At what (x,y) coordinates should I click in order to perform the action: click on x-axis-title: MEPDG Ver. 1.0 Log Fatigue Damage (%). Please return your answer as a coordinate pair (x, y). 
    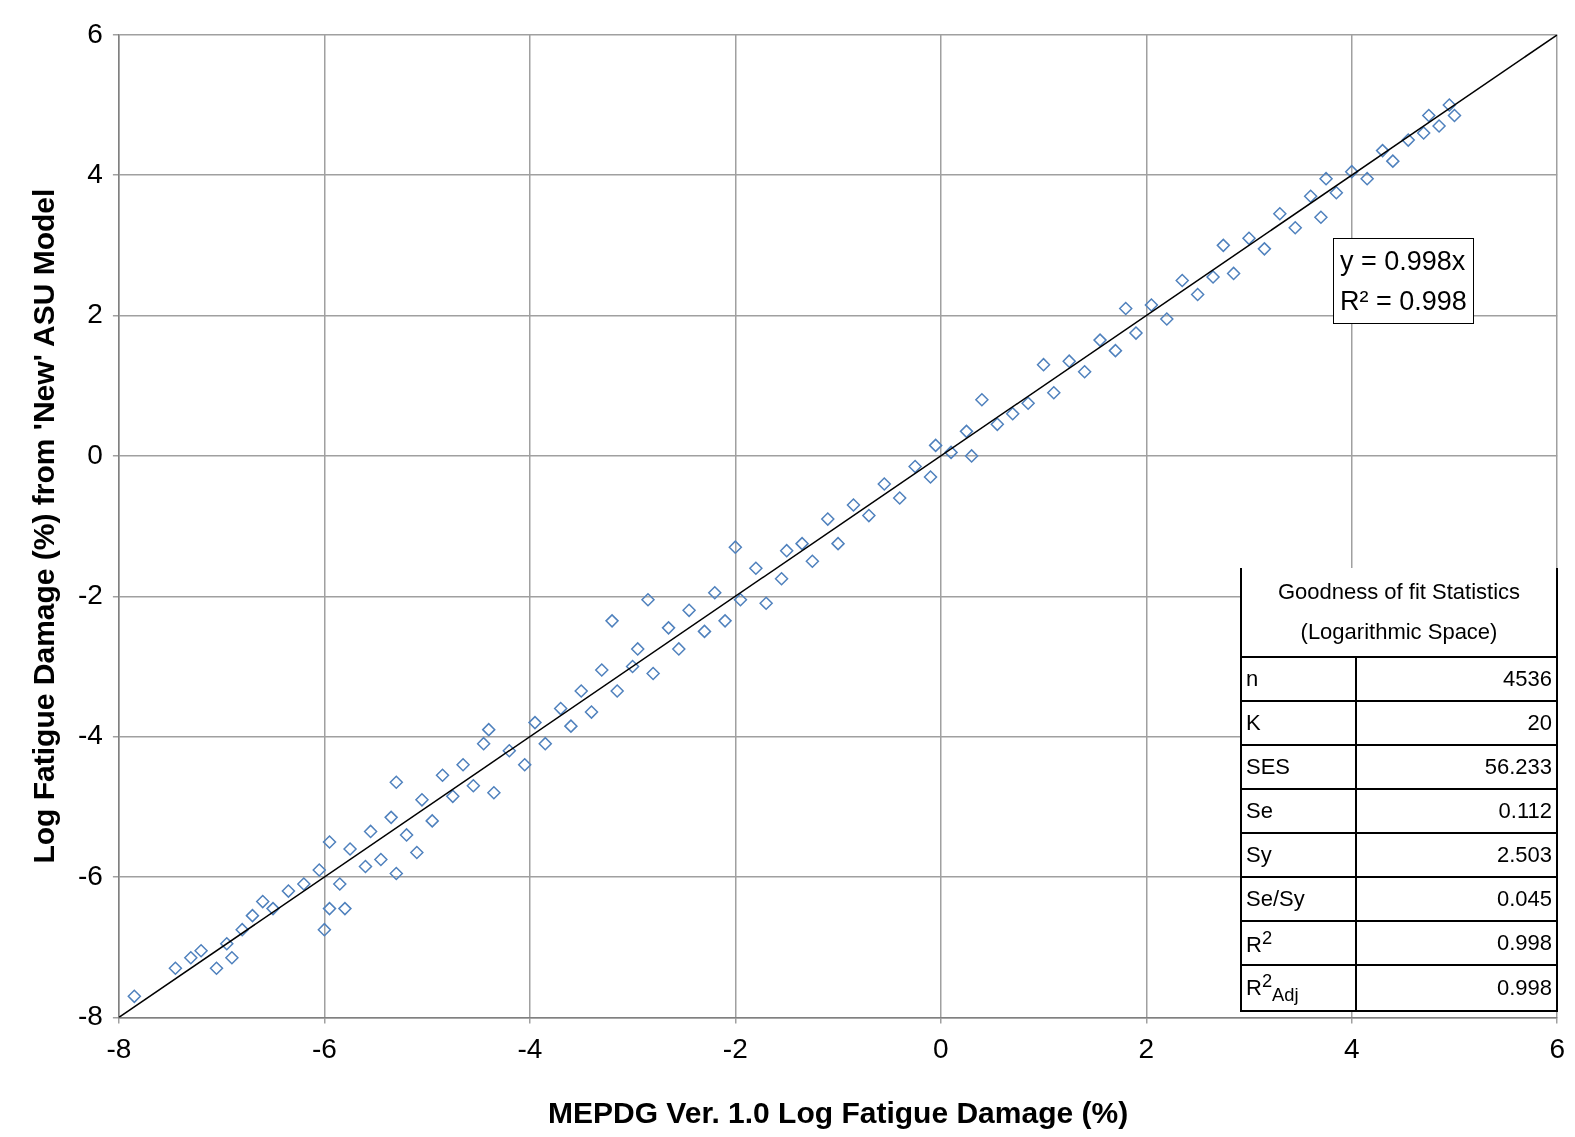
    Looking at the image, I should click on (838, 1113).